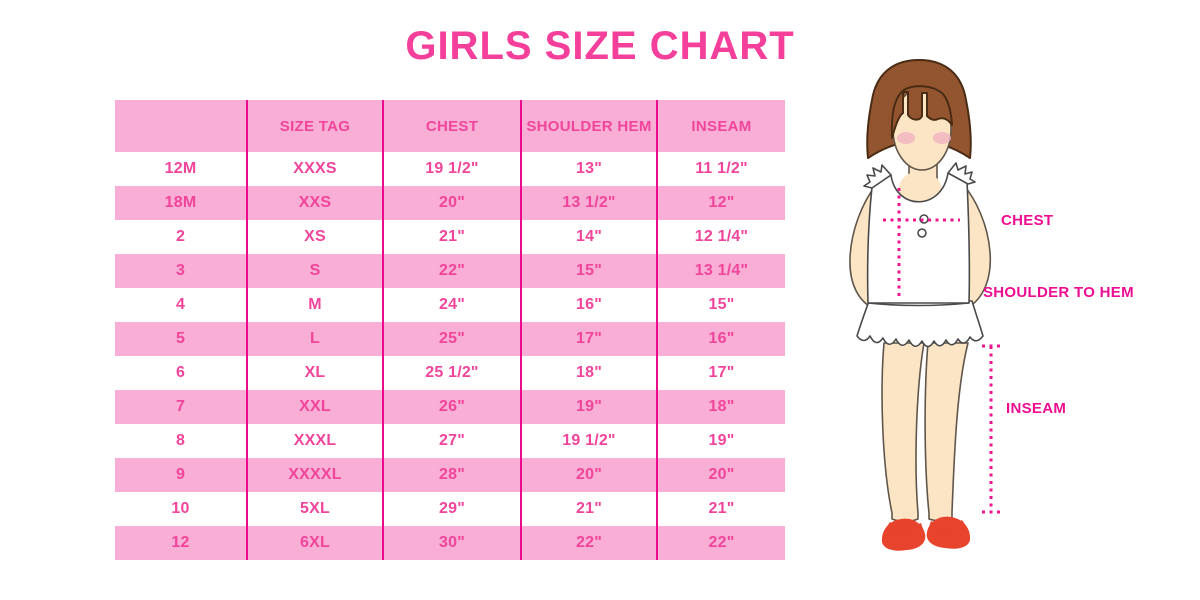 The height and width of the screenshot is (600, 1200). I want to click on chest-label: CHEST, so click(1027, 220).